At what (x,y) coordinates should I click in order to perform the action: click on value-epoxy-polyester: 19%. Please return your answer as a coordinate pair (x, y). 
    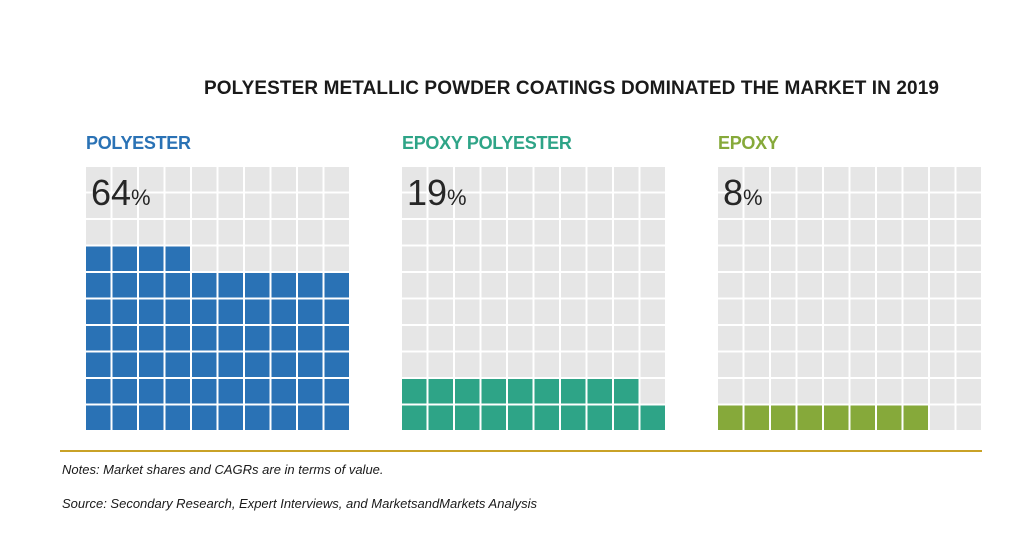
    Looking at the image, I should click on (437, 193).